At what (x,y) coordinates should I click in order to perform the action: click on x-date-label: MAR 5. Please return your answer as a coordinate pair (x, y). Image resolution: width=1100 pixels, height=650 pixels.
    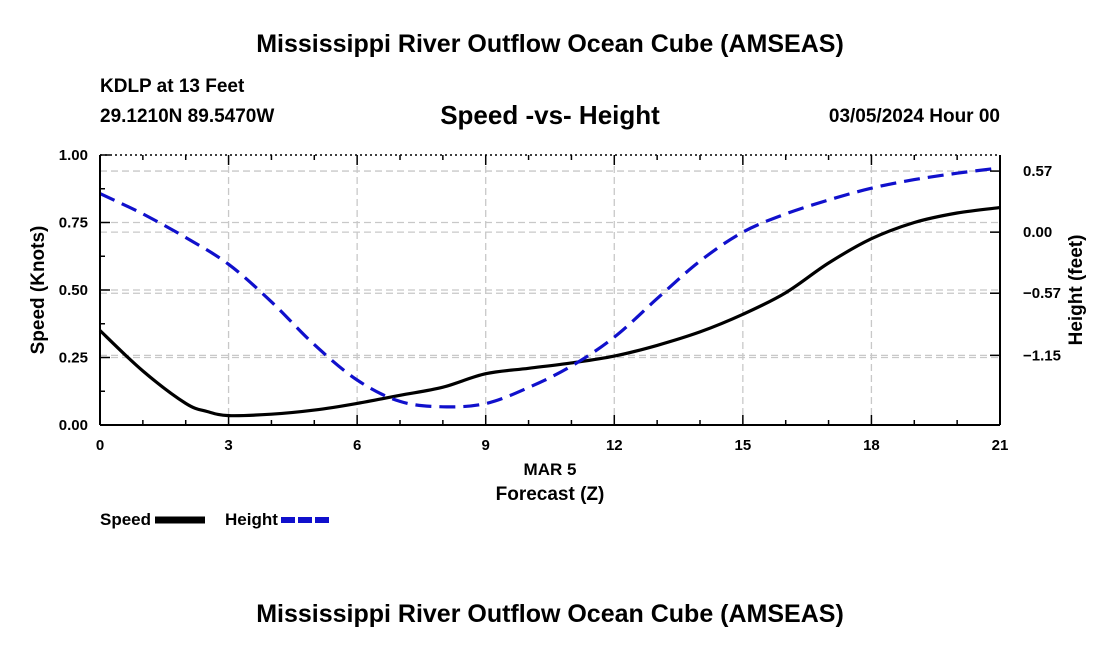
    Looking at the image, I should click on (550, 469).